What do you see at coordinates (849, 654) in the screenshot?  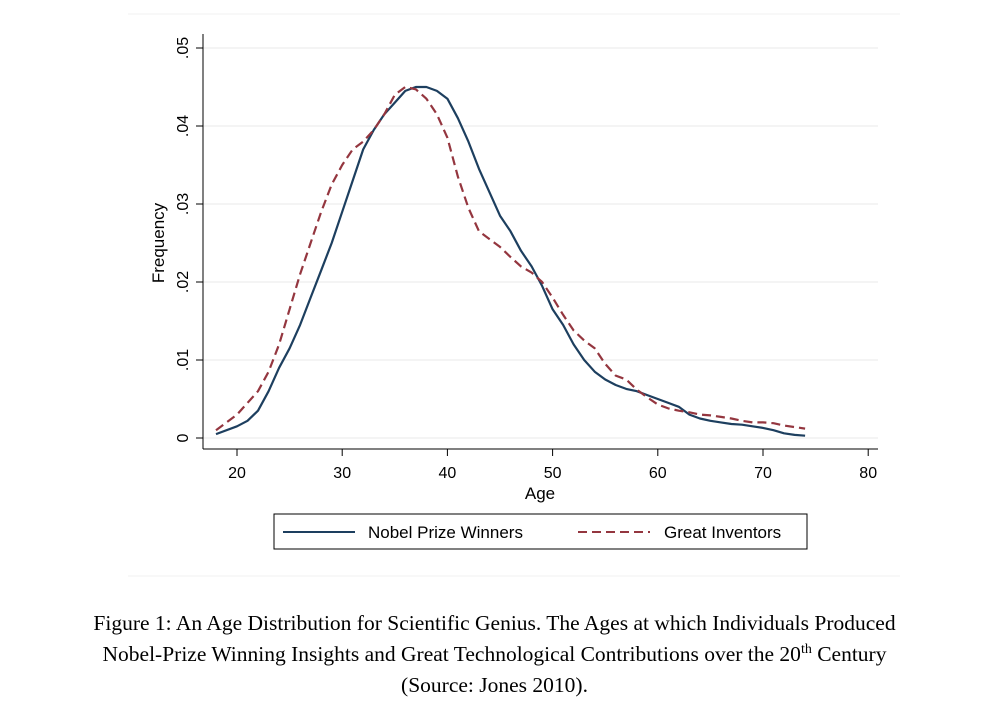 I see `caption-line-2-end: Century` at bounding box center [849, 654].